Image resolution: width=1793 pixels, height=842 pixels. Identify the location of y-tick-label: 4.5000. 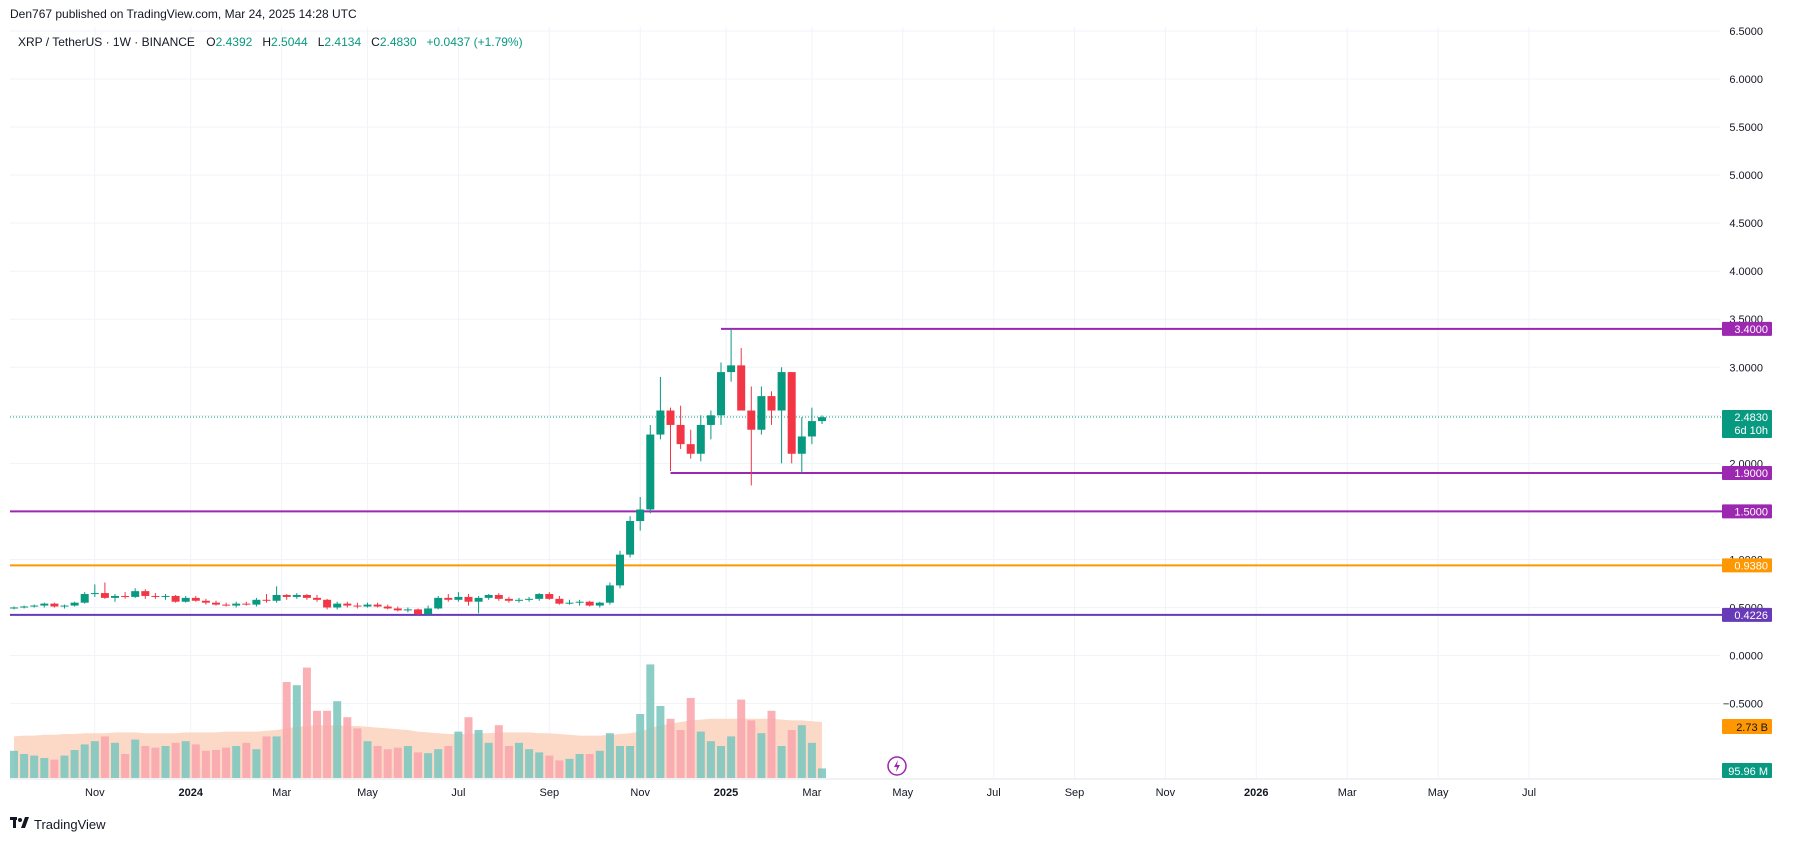
(1746, 224).